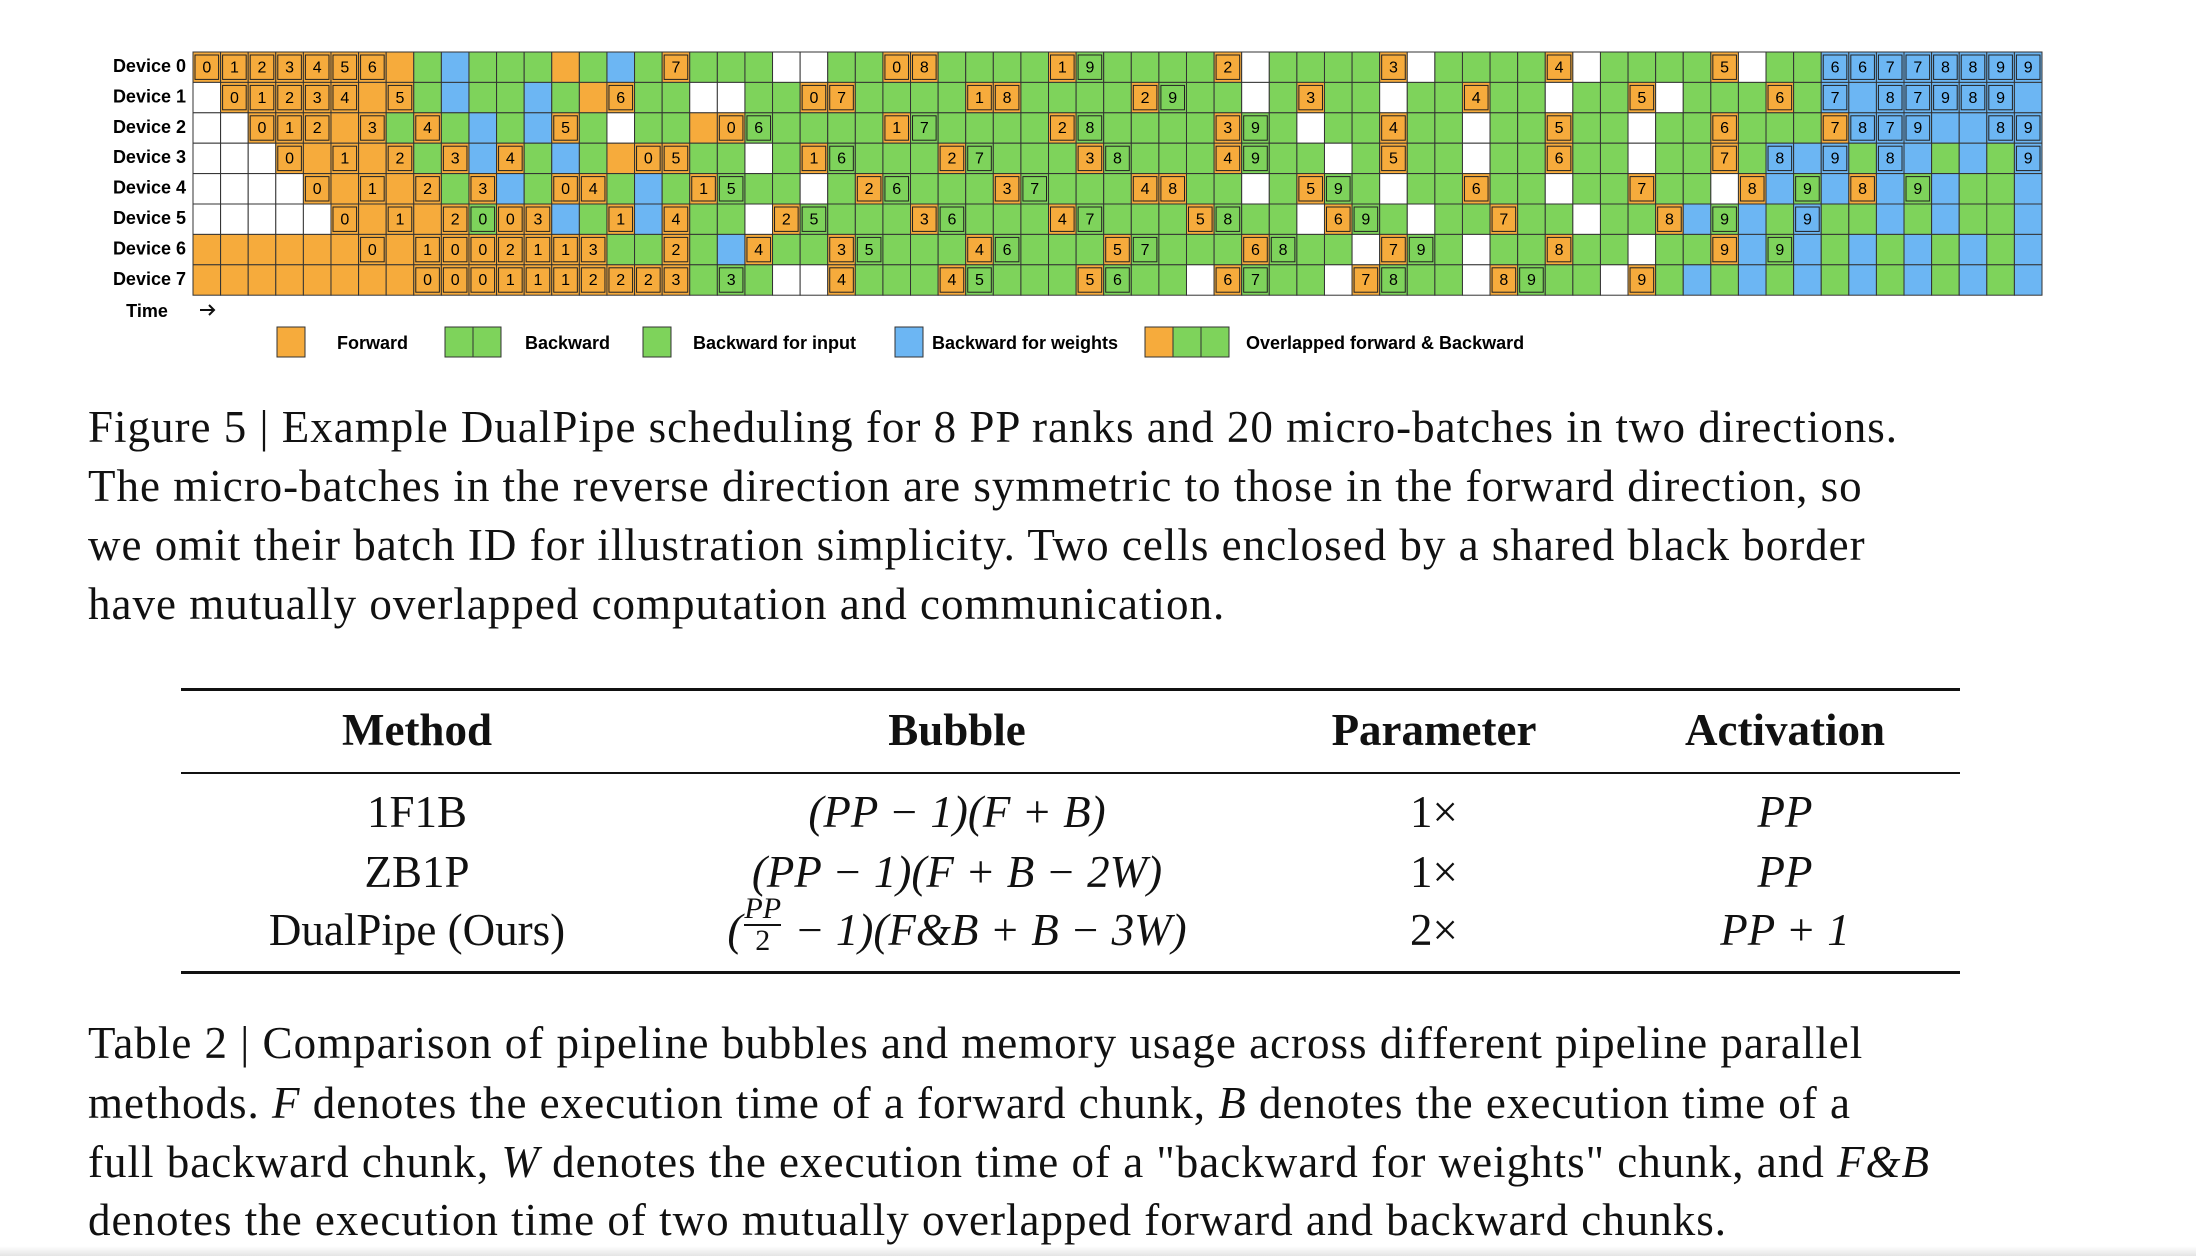 The image size is (2196, 1256). What do you see at coordinates (317, 98) in the screenshot?
I see `cell-label: 3` at bounding box center [317, 98].